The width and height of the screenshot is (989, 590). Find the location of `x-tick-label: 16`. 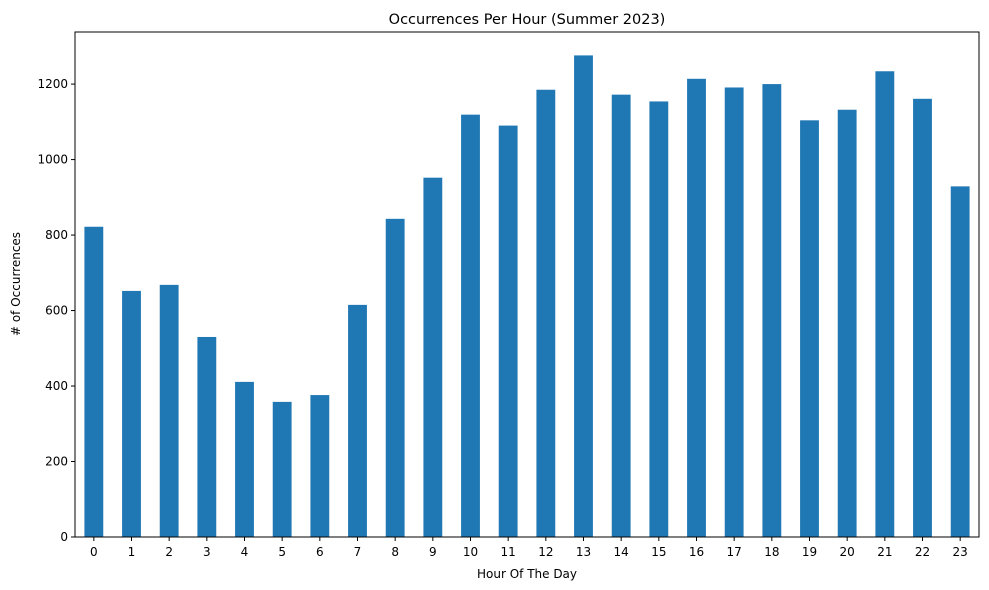

x-tick-label: 16 is located at coordinates (696, 552).